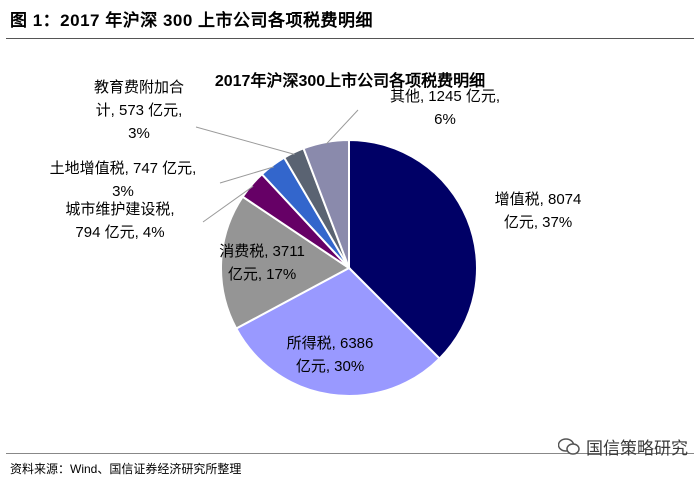 The width and height of the screenshot is (700, 479). What do you see at coordinates (330, 355) in the screenshot?
I see `data-label-2: 所得税, 6386 亿元, 30%` at bounding box center [330, 355].